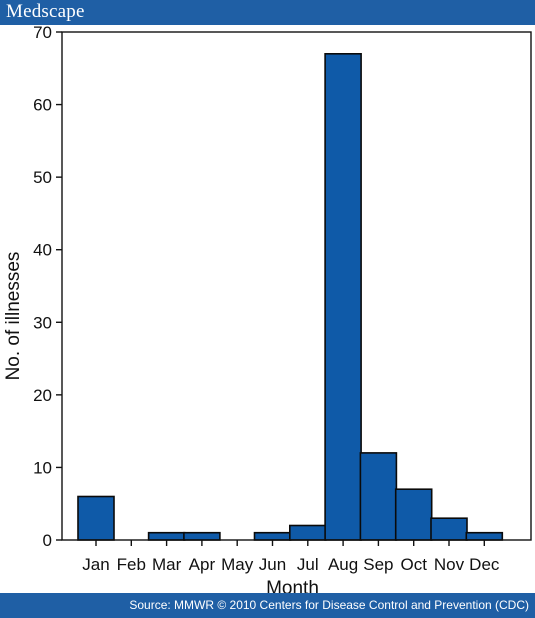  I want to click on x-tick-label-mar: Mar, so click(167, 564).